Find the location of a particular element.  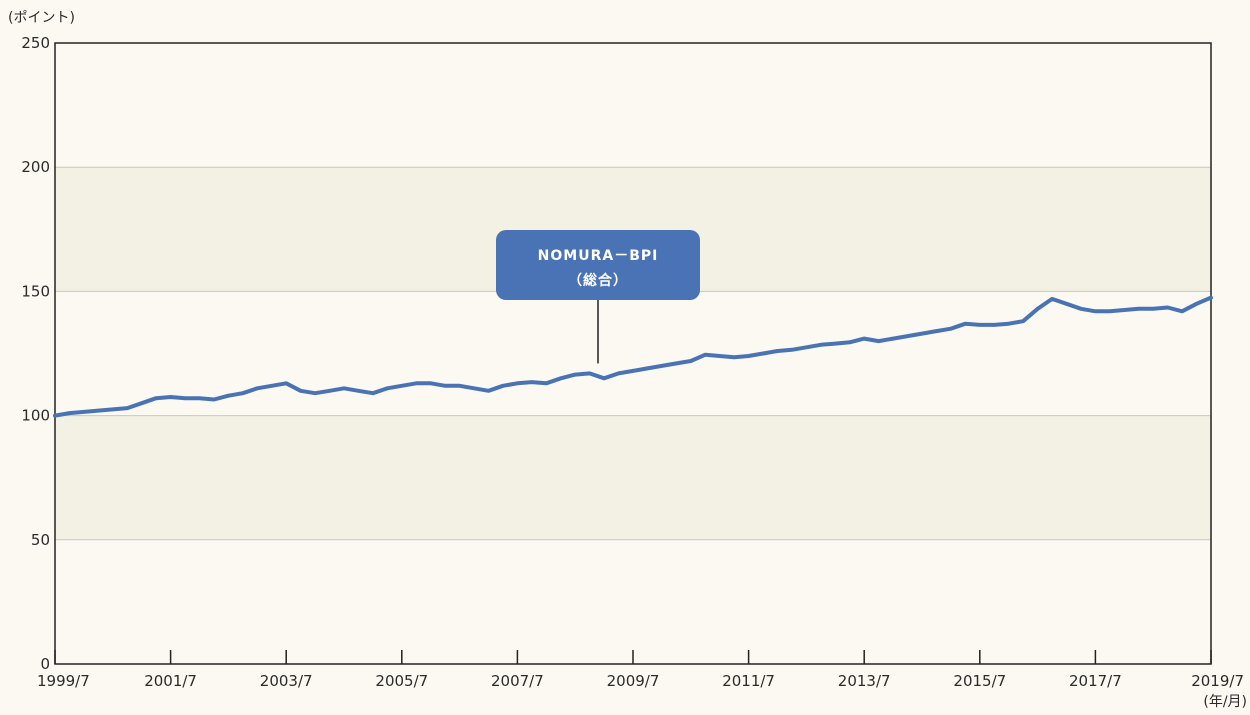

x-tick-label: 2013/7 is located at coordinates (864, 681).